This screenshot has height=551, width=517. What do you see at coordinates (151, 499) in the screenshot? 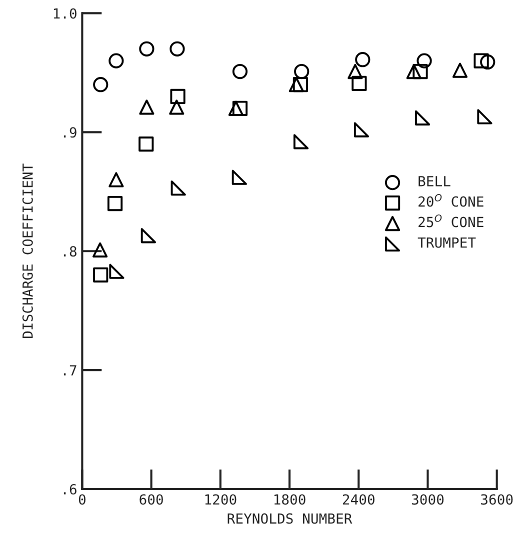
I see `x-tick-label: 600` at bounding box center [151, 499].